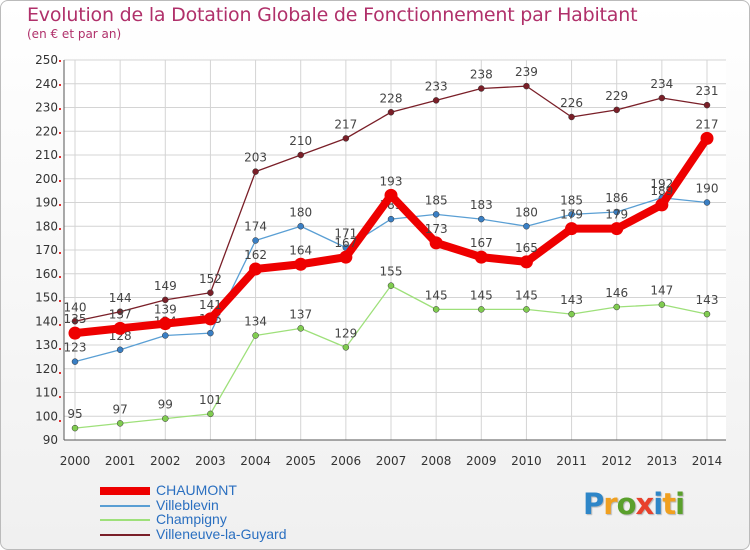 The width and height of the screenshot is (750, 550). I want to click on x-tick-label: 2001, so click(120, 461).